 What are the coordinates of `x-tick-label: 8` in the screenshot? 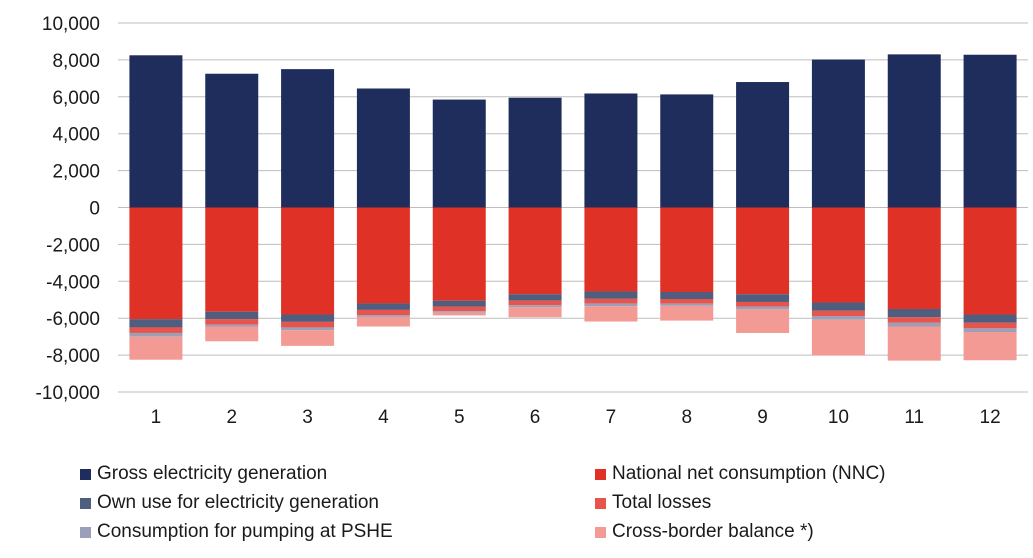 It's located at (686, 417).